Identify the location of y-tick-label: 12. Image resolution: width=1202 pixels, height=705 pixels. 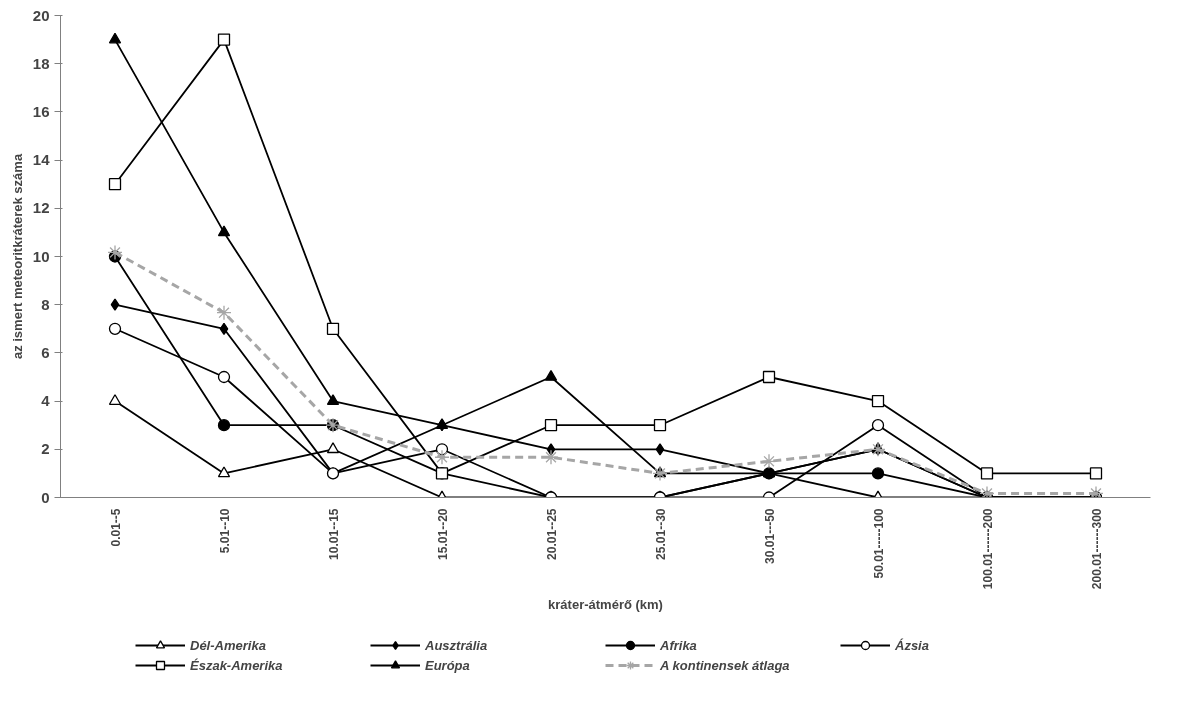
(41, 208).